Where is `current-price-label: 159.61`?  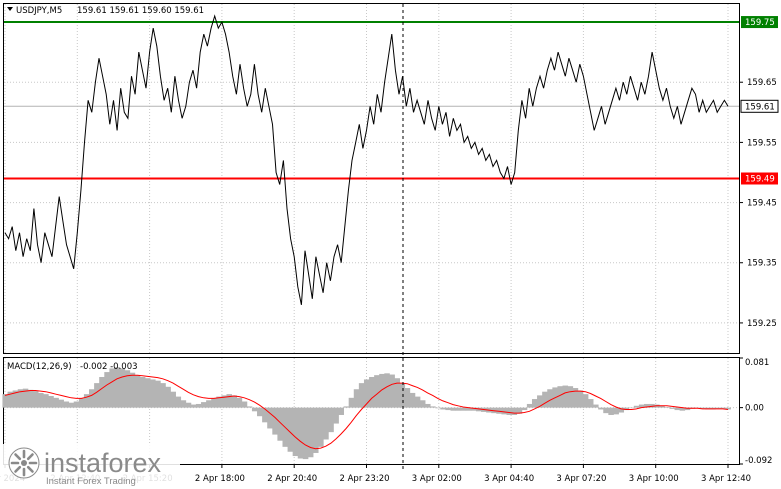
current-price-label: 159.61 is located at coordinates (760, 107).